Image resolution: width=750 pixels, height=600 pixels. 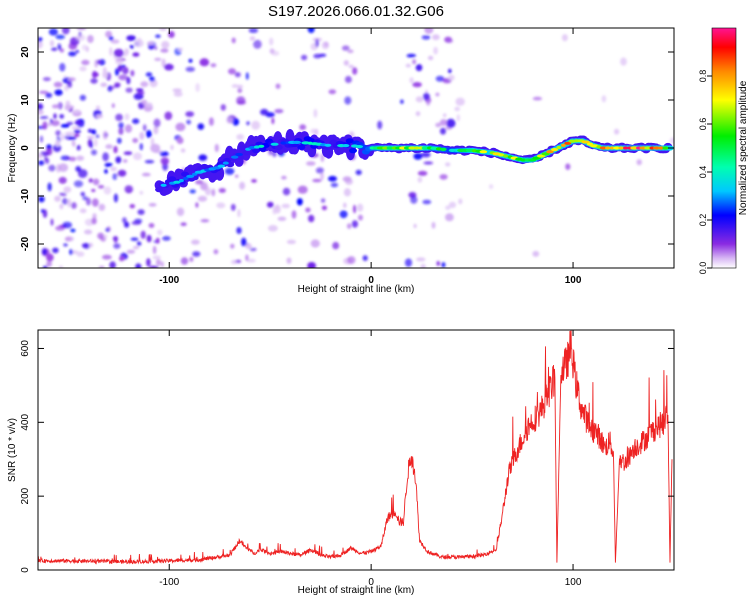 I want to click on ridge-body, so click(x=159, y=190).